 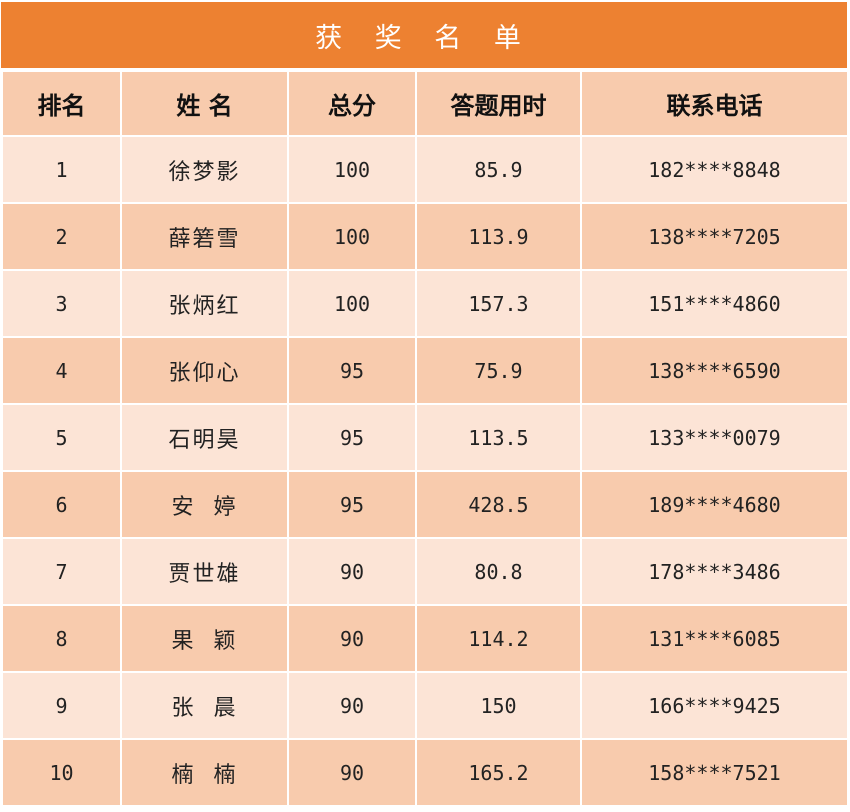 I want to click on phone-cell: 151****4860, so click(x=714, y=303).